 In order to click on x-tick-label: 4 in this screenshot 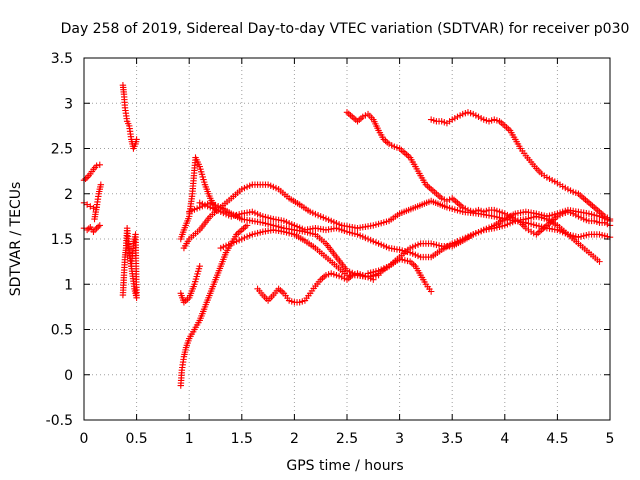, I will do `click(504, 439)`.